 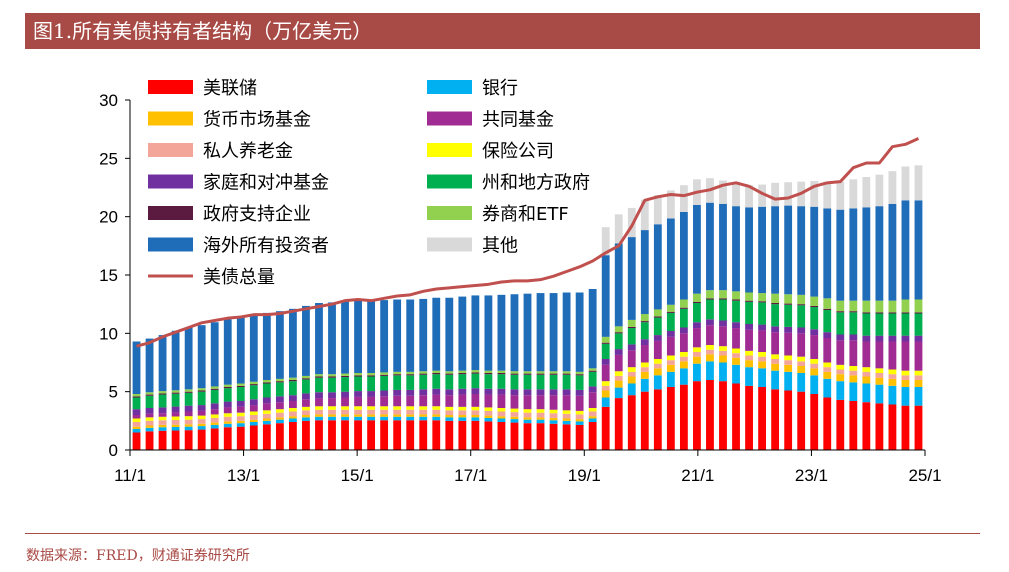 I want to click on legend-label: 保险公司, so click(x=518, y=151).